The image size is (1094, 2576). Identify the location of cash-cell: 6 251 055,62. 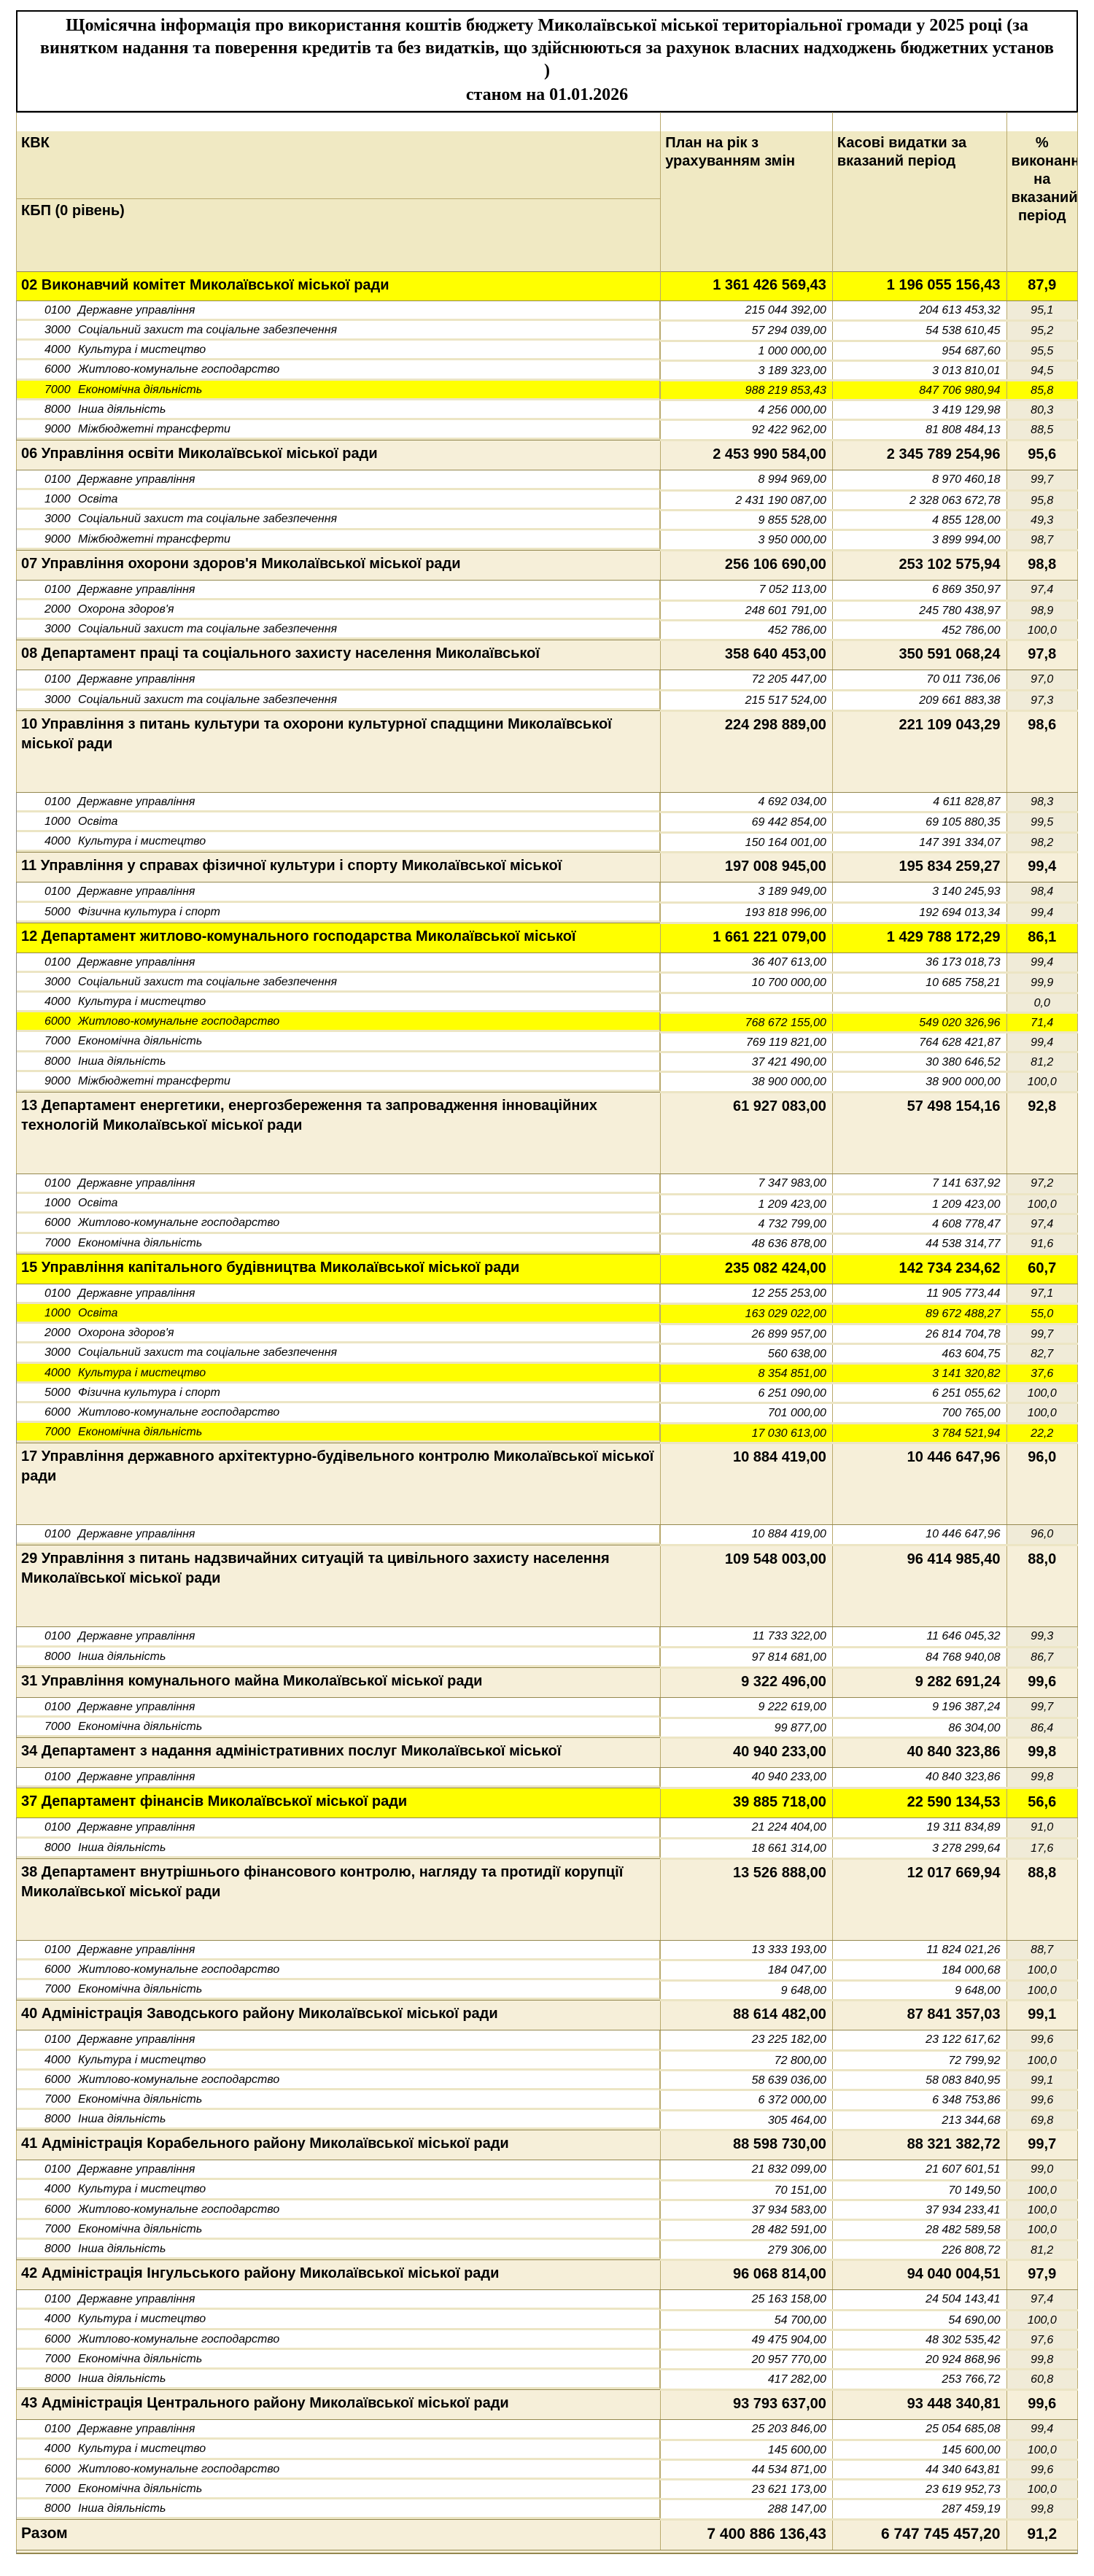
(919, 1394).